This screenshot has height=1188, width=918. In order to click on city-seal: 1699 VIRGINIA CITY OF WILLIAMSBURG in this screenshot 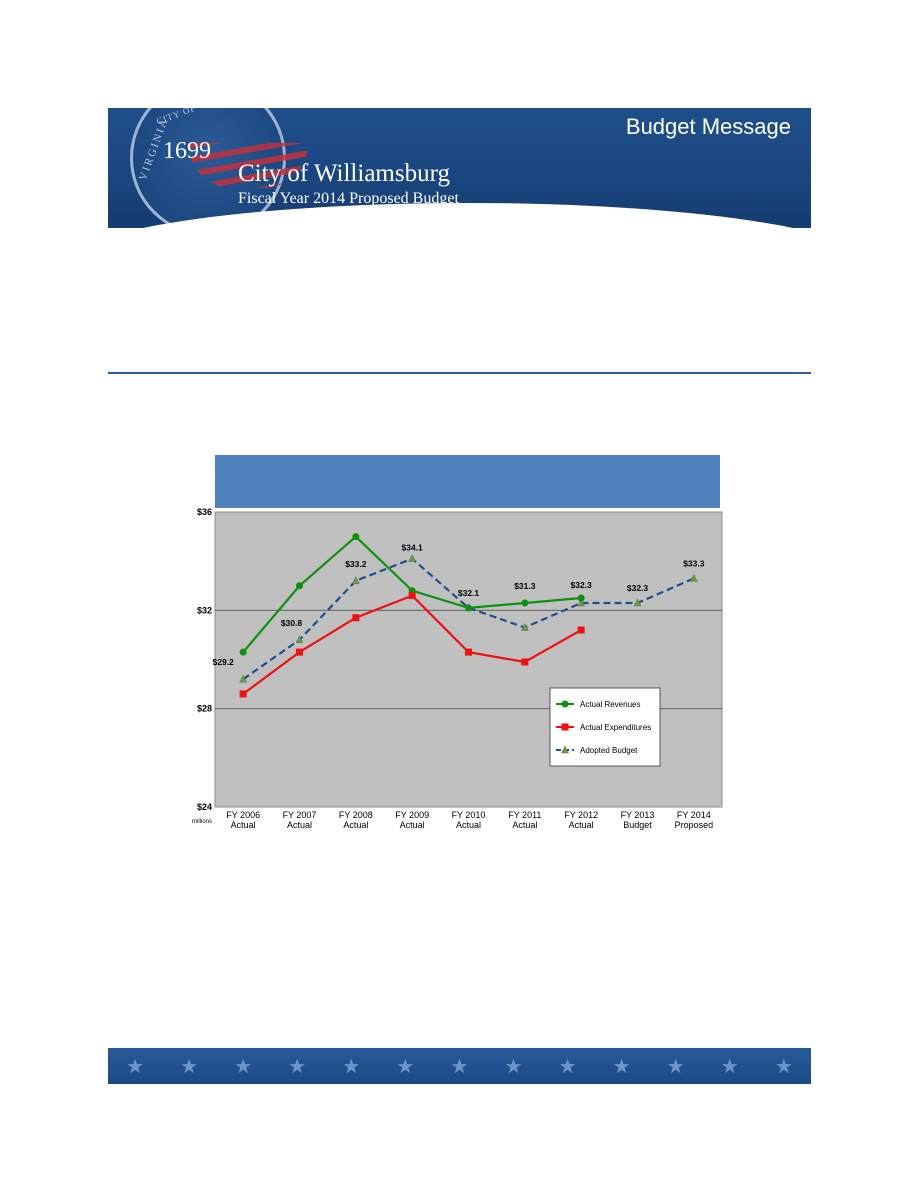, I will do `click(219, 168)`.